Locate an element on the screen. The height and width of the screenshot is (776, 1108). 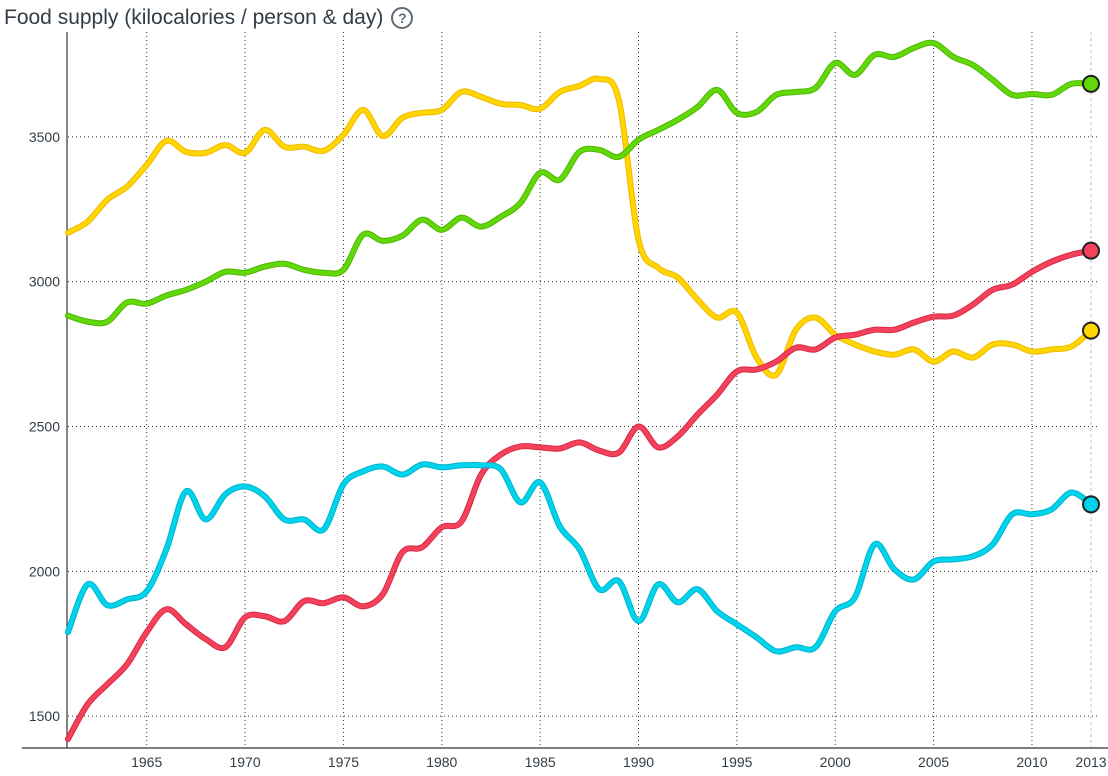
x-tick-label: 2010 is located at coordinates (1031, 762).